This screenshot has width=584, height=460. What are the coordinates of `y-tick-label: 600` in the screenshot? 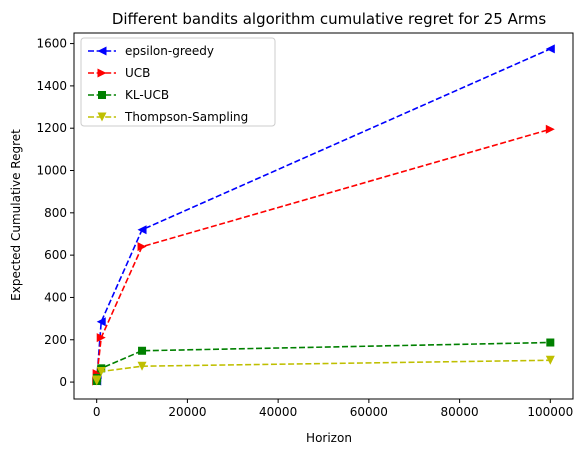 It's located at (55, 255).